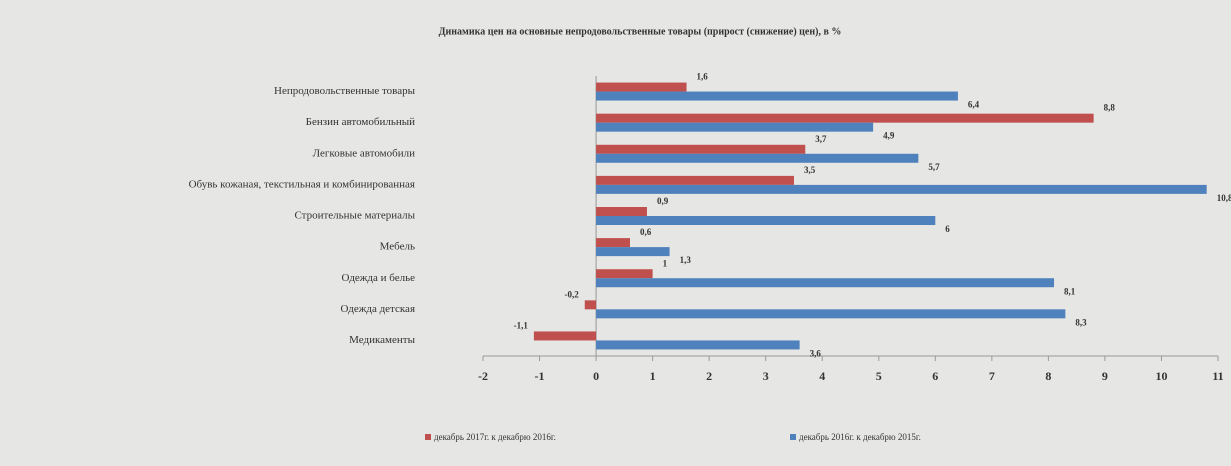  What do you see at coordinates (354, 216) in the screenshot?
I see `category-label: Строительные материалы` at bounding box center [354, 216].